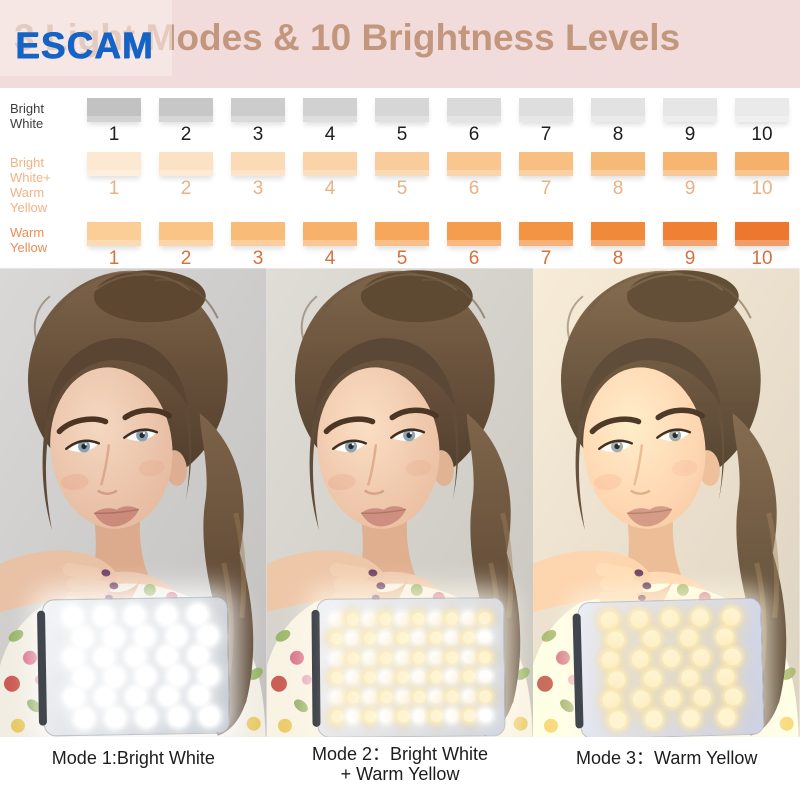 This screenshot has height=800, width=800. I want to click on brightness-row-warm-yellow: Warm Yellow 1 2 3 4 5 6 7 8 9 10, so click(400, 245).